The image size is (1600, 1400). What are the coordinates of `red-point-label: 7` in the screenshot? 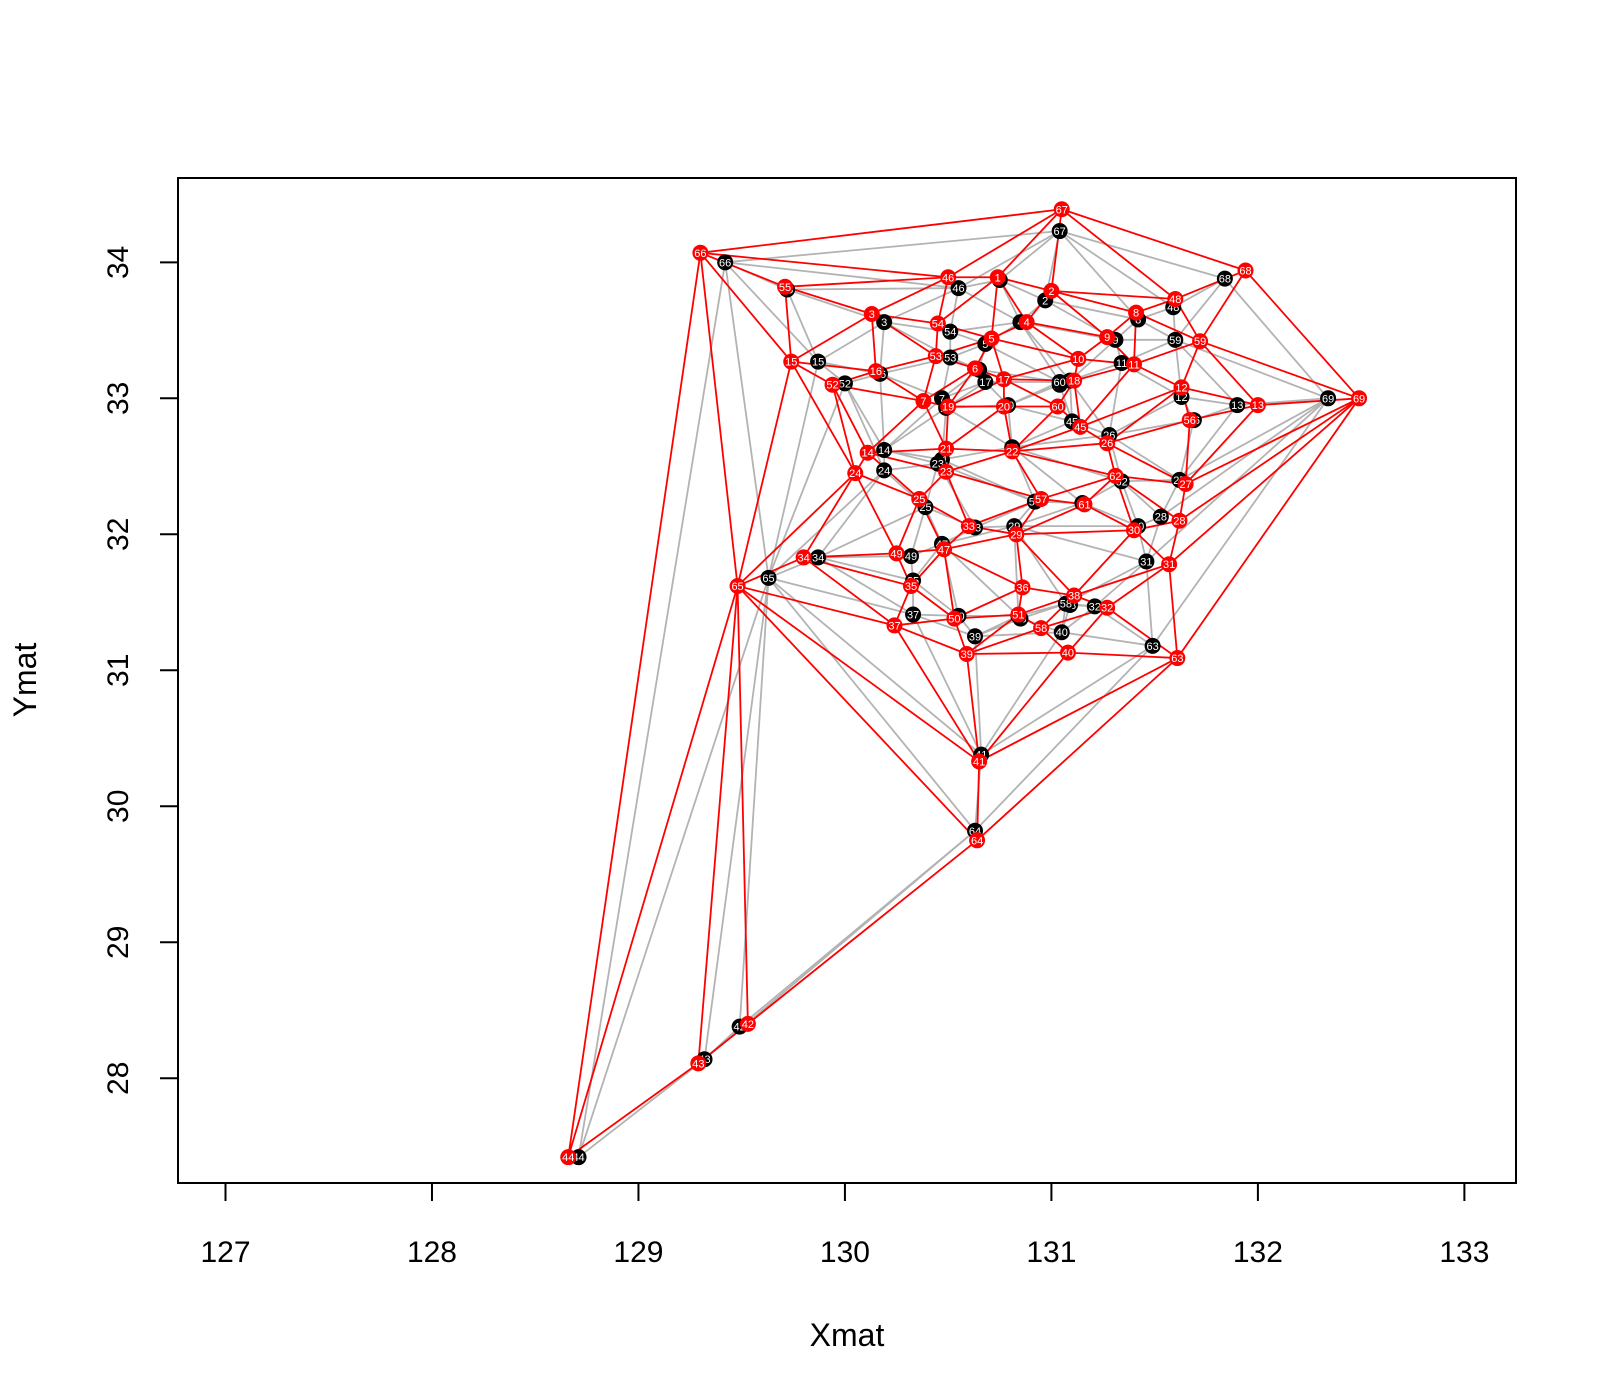 It's located at (923, 402).